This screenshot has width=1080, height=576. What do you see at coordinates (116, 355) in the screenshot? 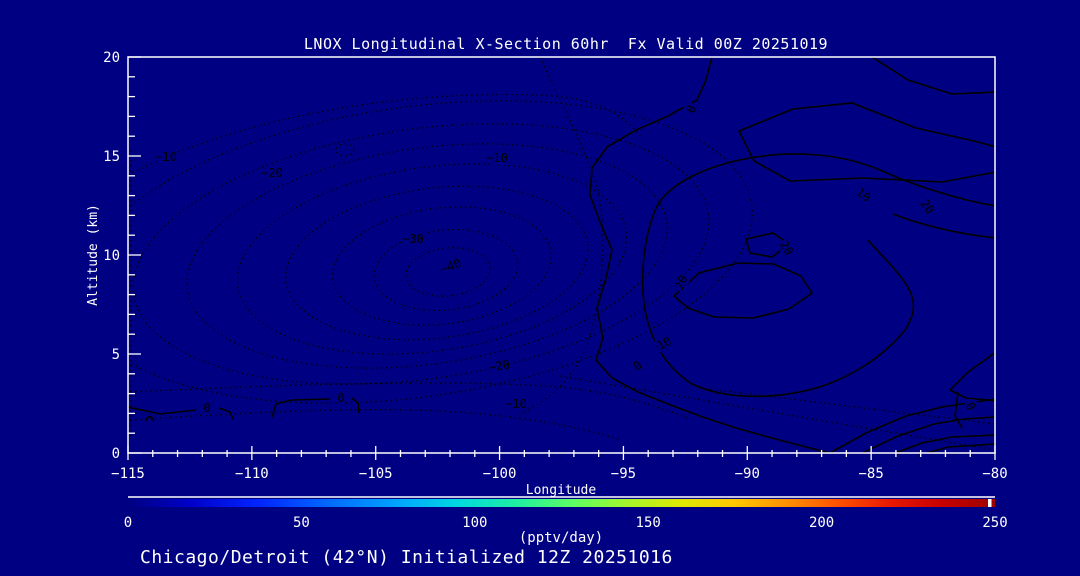
I see `y-tick-label: 5` at bounding box center [116, 355].